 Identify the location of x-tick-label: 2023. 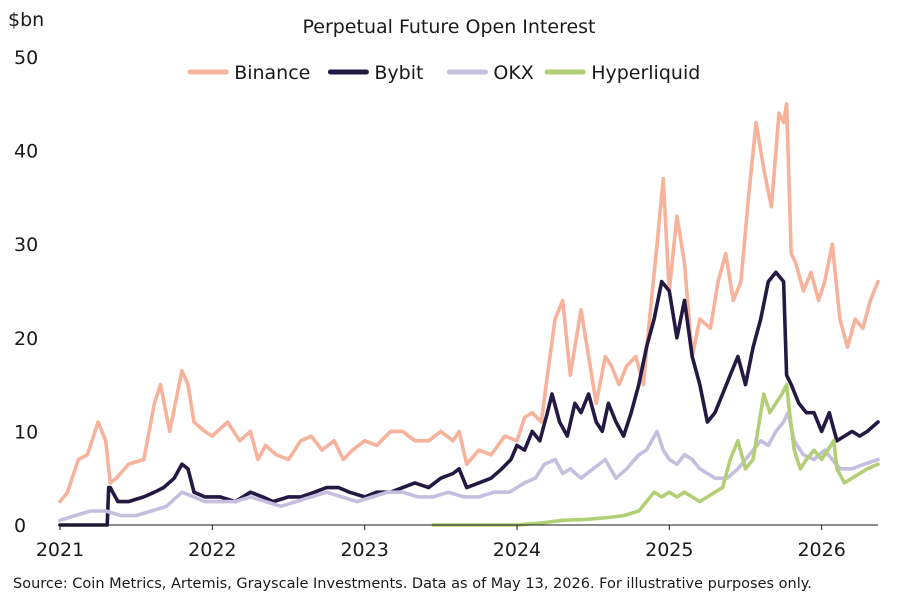
(364, 550).